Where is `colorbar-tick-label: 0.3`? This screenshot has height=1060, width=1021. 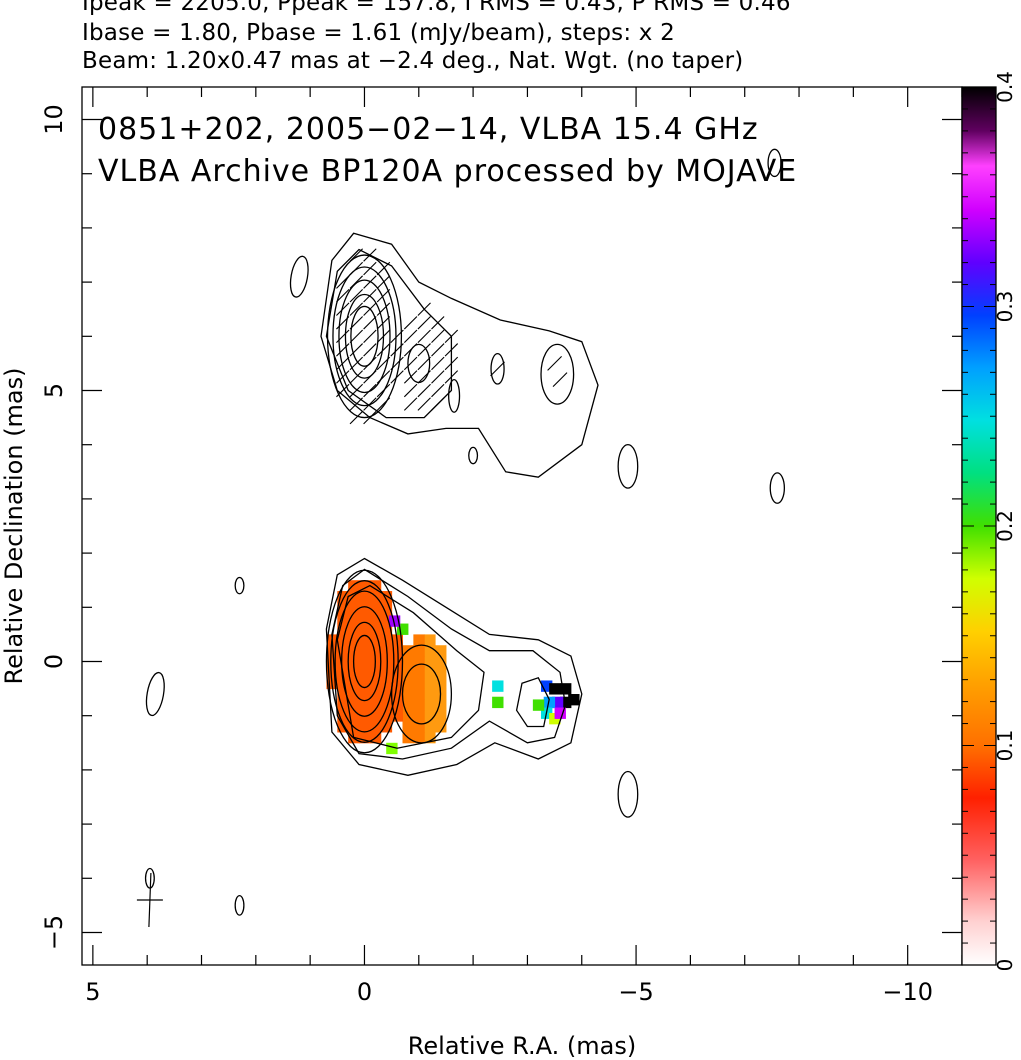
colorbar-tick-label: 0.3 is located at coordinates (1005, 307).